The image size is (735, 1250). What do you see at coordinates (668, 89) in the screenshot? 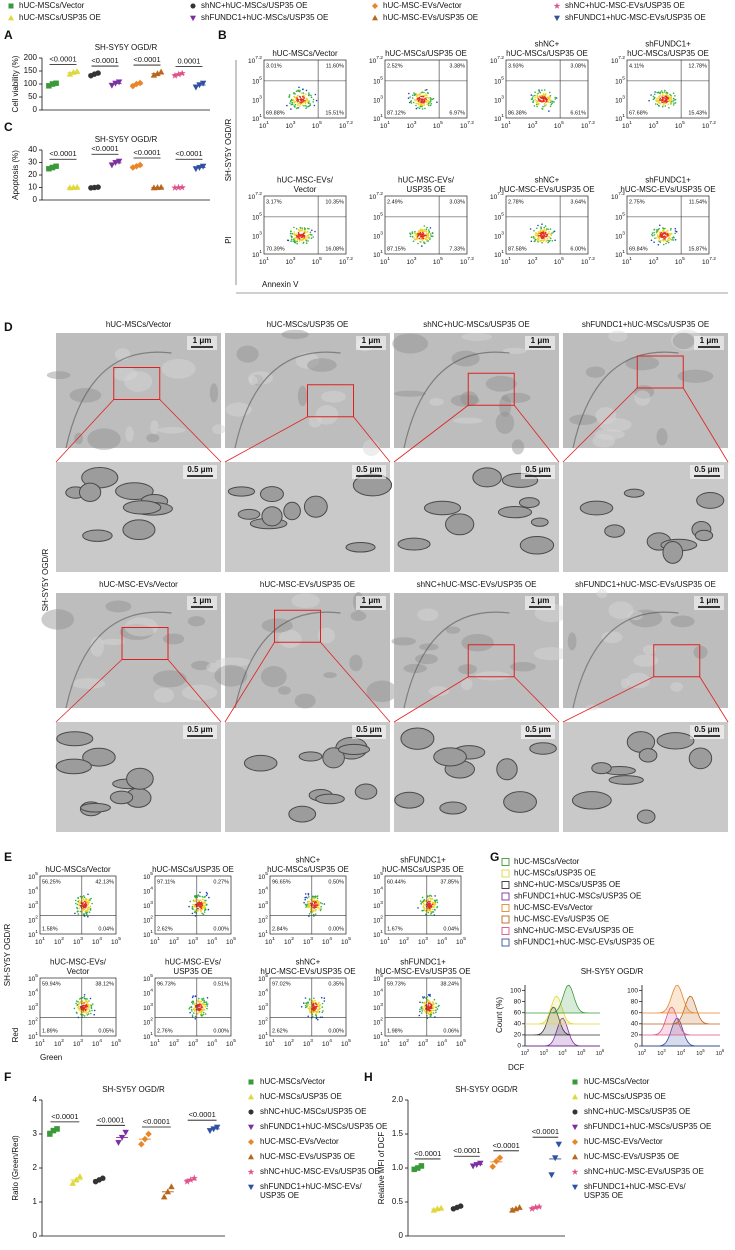
I see `plot-frame` at bounding box center [668, 89].